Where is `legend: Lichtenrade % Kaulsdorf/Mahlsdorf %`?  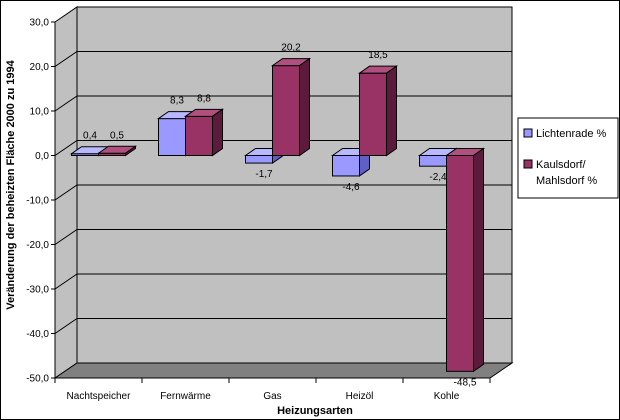
legend: Lichtenrade % Kaulsdorf/Mahlsdorf % is located at coordinates (568, 158).